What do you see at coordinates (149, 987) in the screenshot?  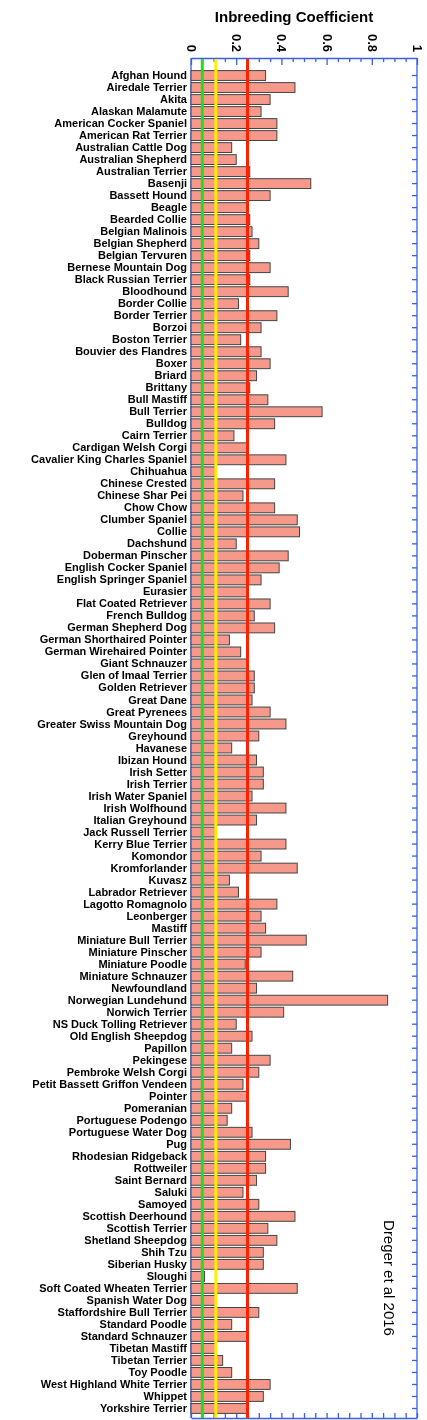 I see `y-tick-label: Newfoundland` at bounding box center [149, 987].